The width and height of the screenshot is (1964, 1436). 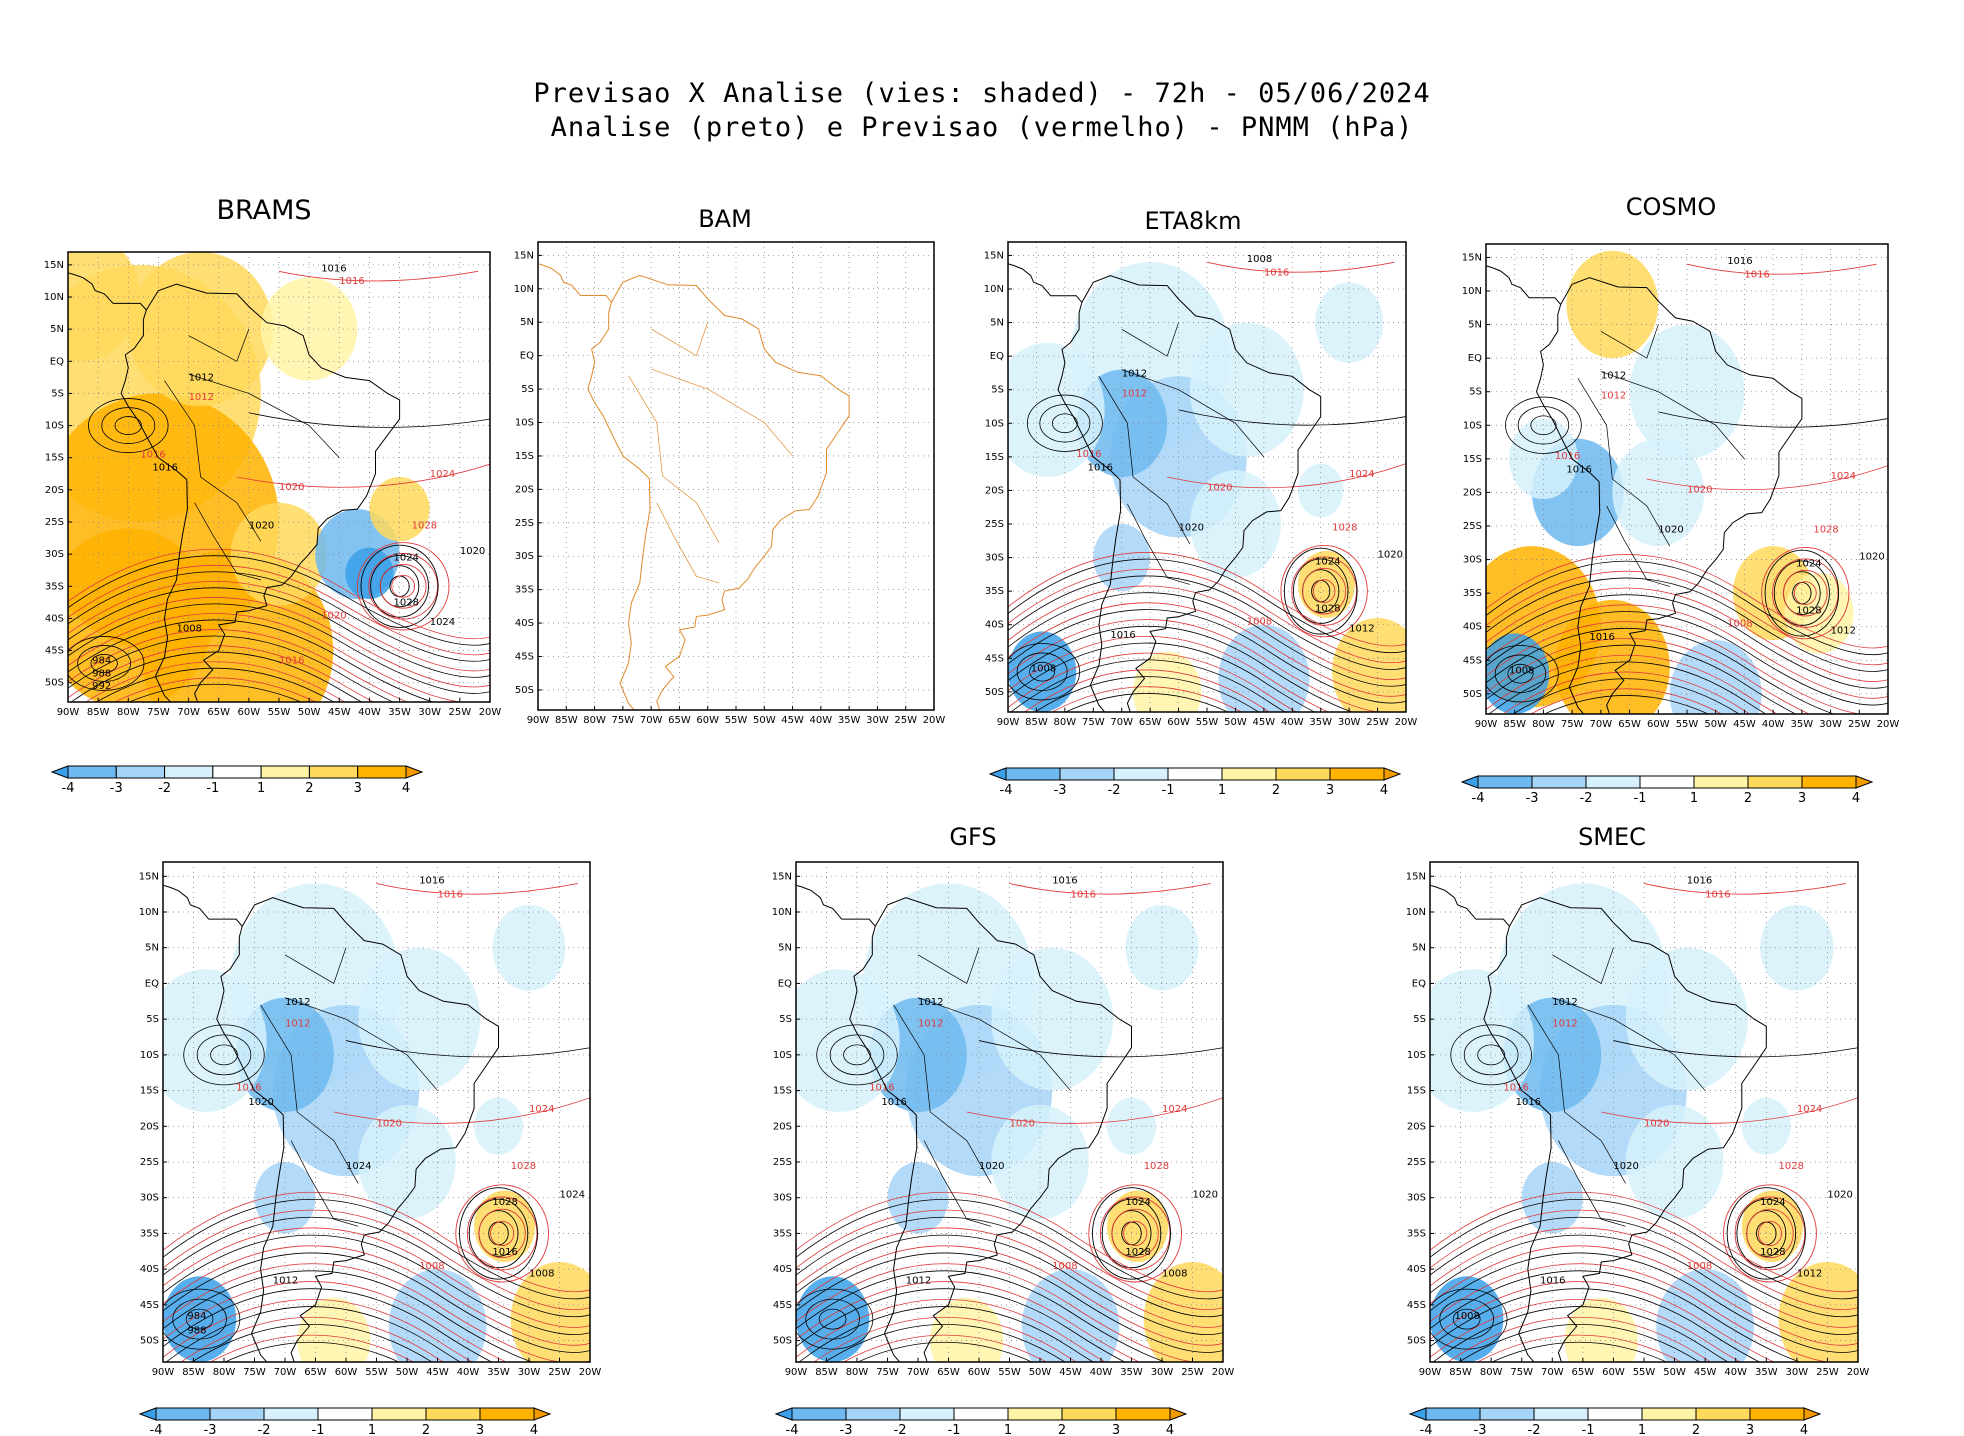 I want to click on continent-coastline, so click(x=1669, y=495).